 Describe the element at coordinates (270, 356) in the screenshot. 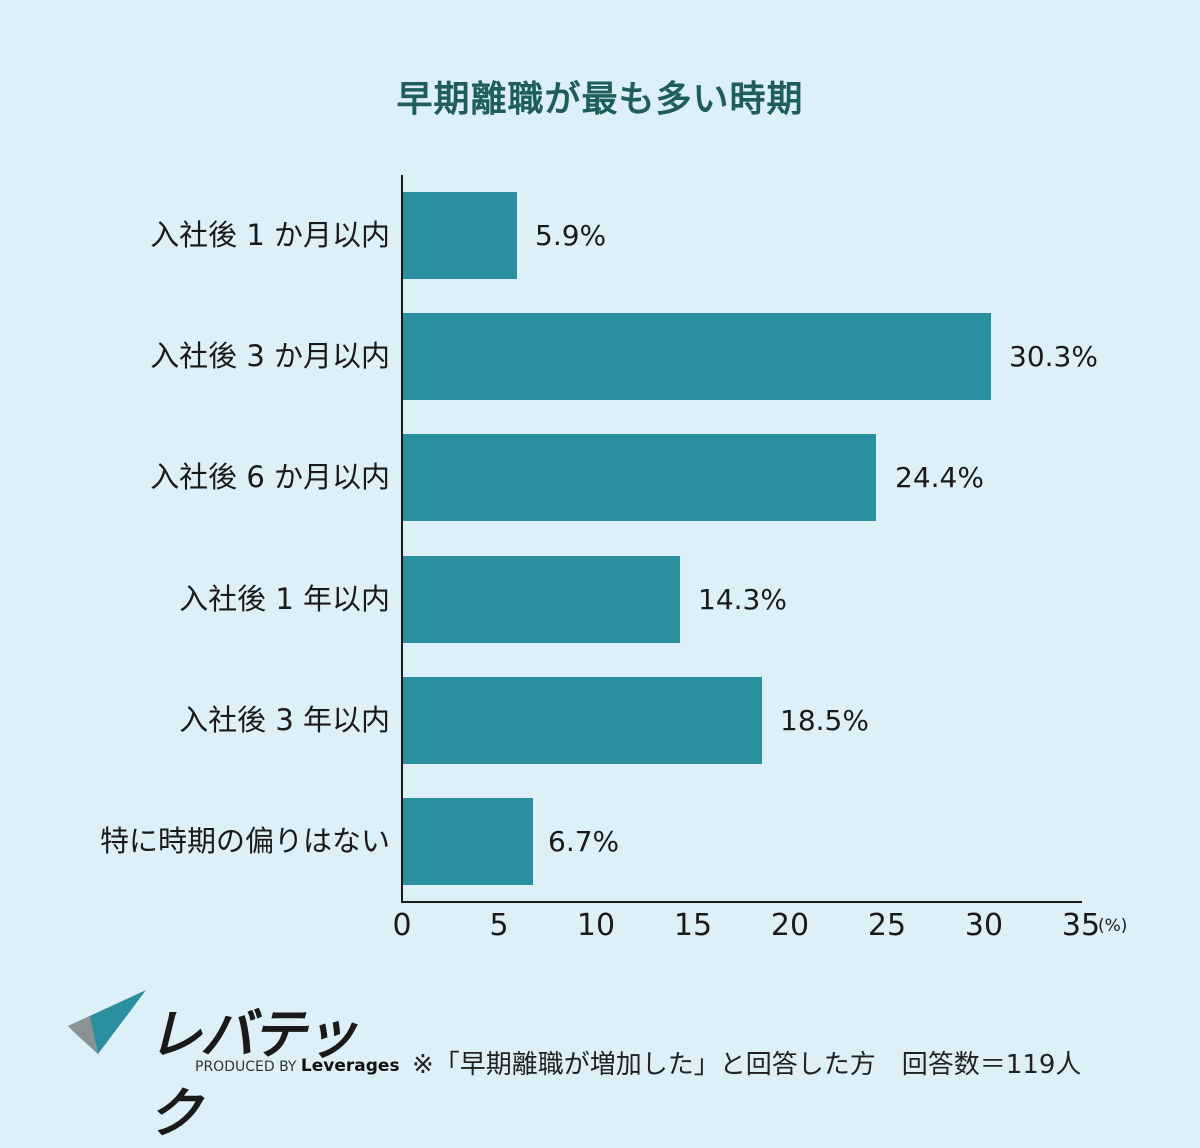

I see `category-label: 入社後 3 か月以内` at that location.